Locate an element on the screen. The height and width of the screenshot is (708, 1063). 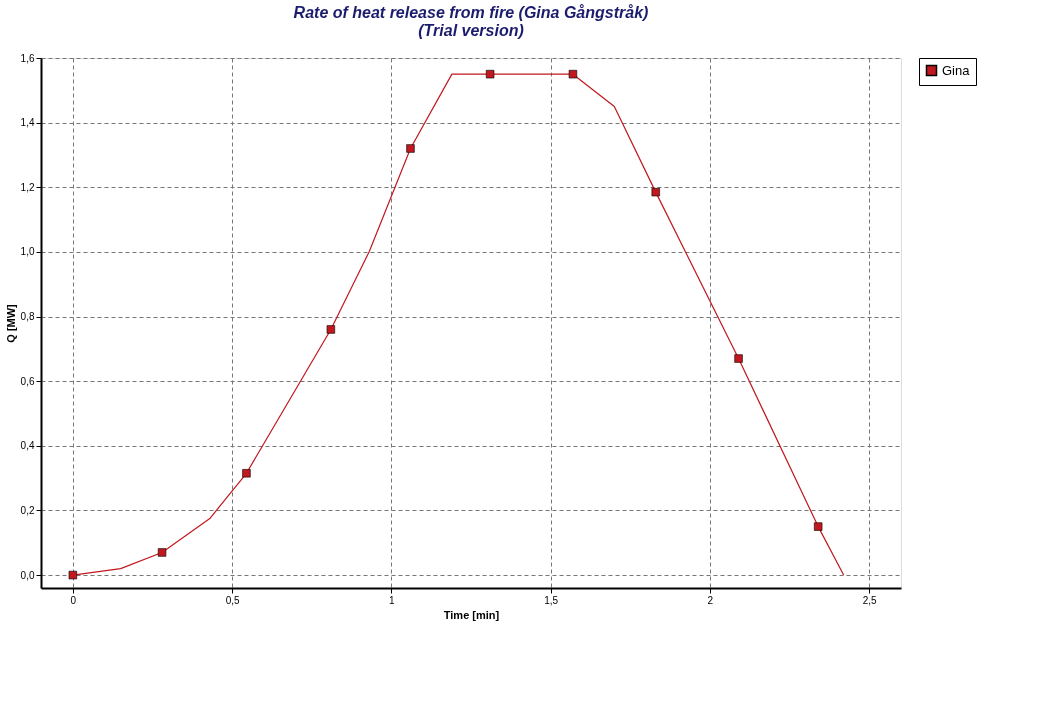
x-tick-label: 2,5 is located at coordinates (870, 600).